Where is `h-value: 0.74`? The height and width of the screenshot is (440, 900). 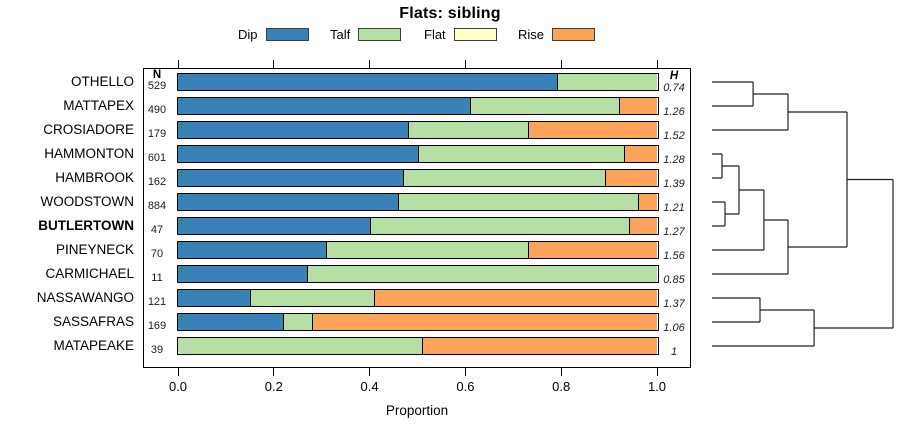 h-value: 0.74 is located at coordinates (674, 87).